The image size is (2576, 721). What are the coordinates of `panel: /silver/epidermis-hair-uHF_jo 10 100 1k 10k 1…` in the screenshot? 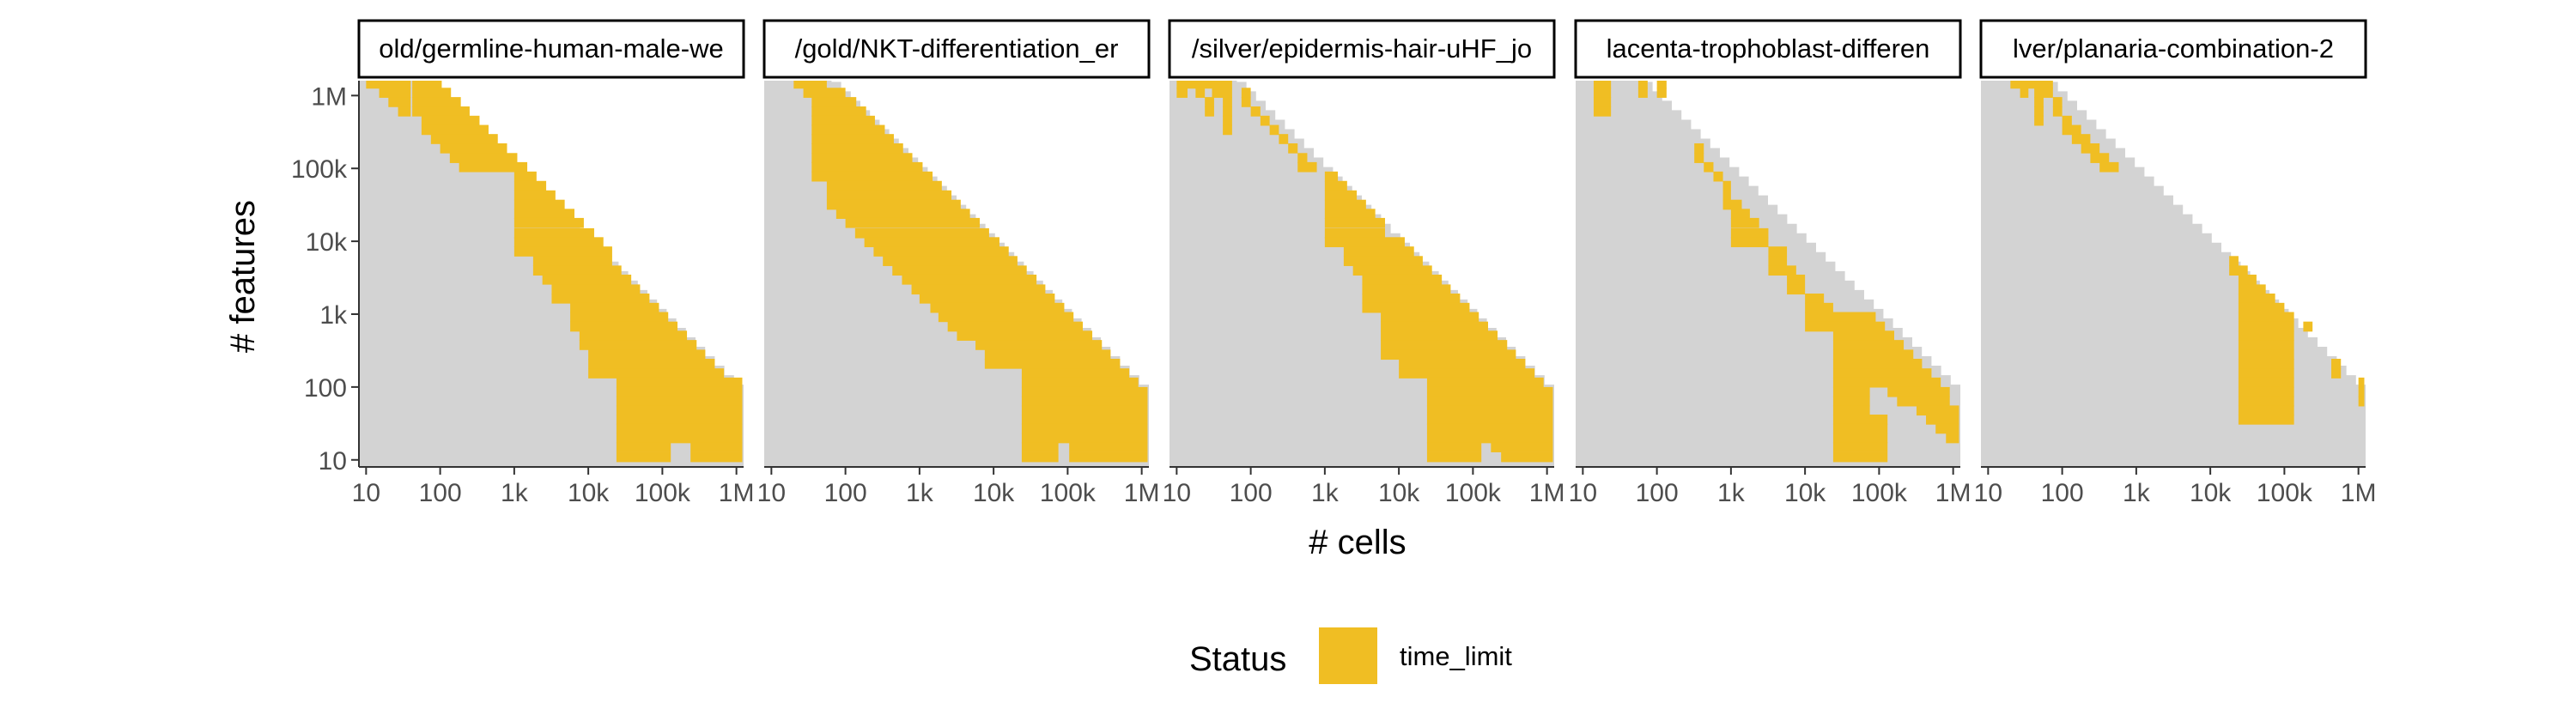 It's located at (1363, 263).